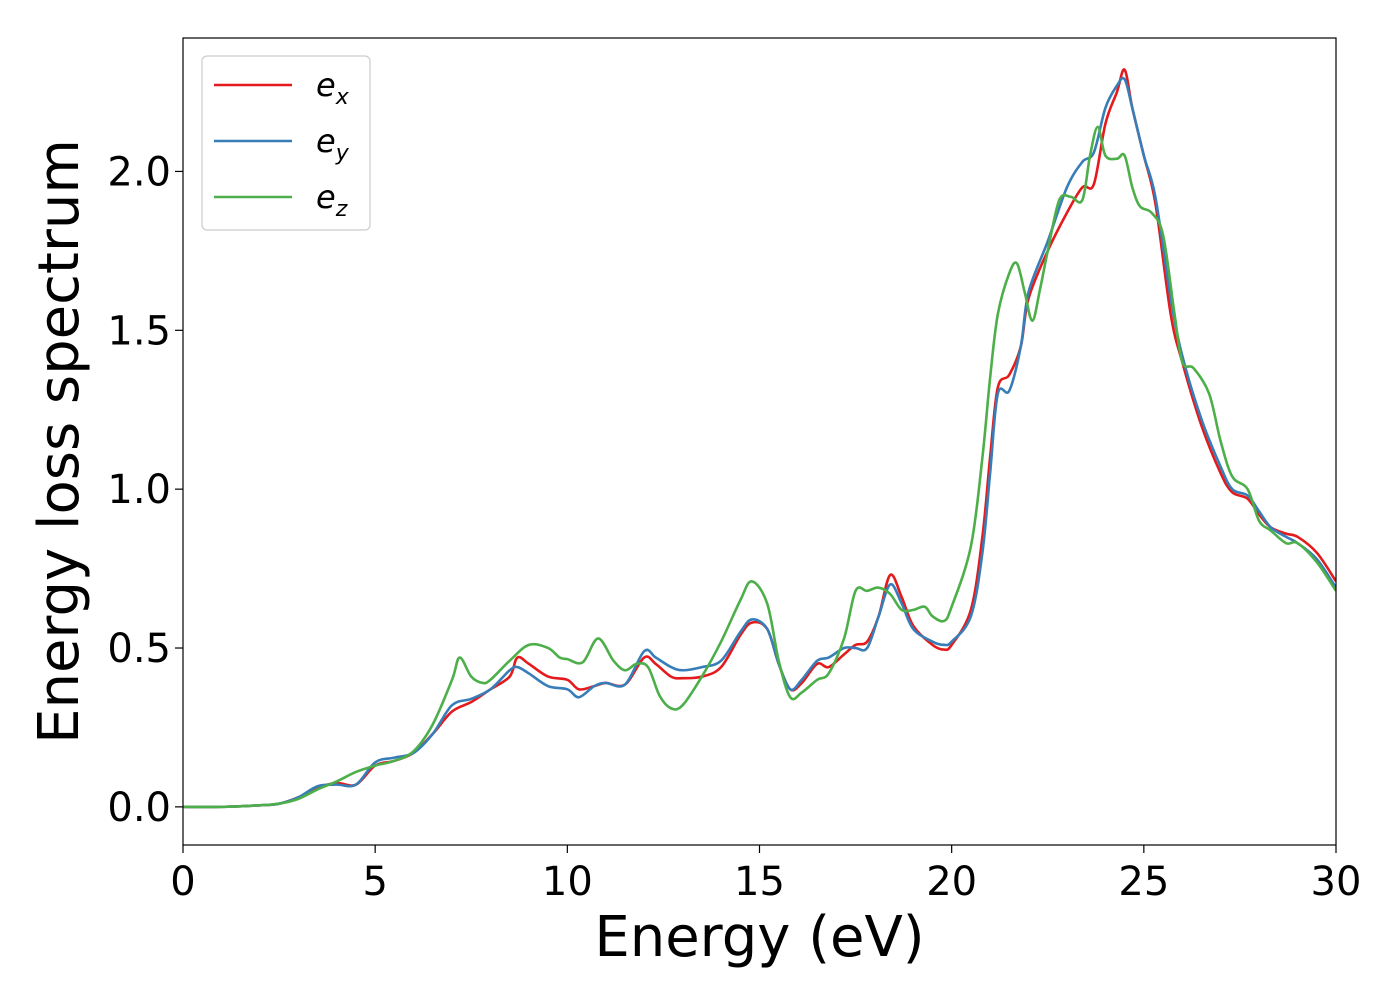  Describe the element at coordinates (59, 441) in the screenshot. I see `y-axis-label: Energy loss spectrum` at that location.